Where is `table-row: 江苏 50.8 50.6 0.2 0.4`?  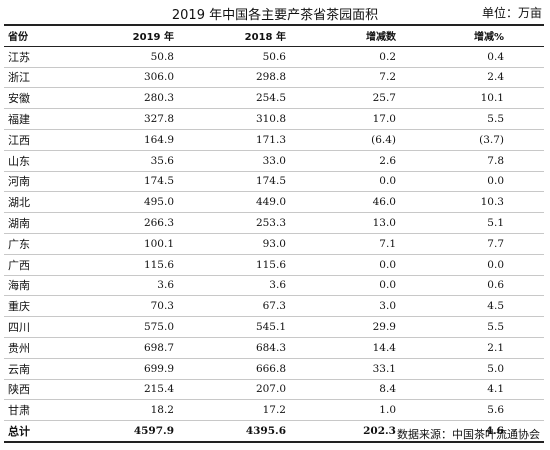 table-row: 江苏 50.8 50.6 0.2 0.4 is located at coordinates (274, 57).